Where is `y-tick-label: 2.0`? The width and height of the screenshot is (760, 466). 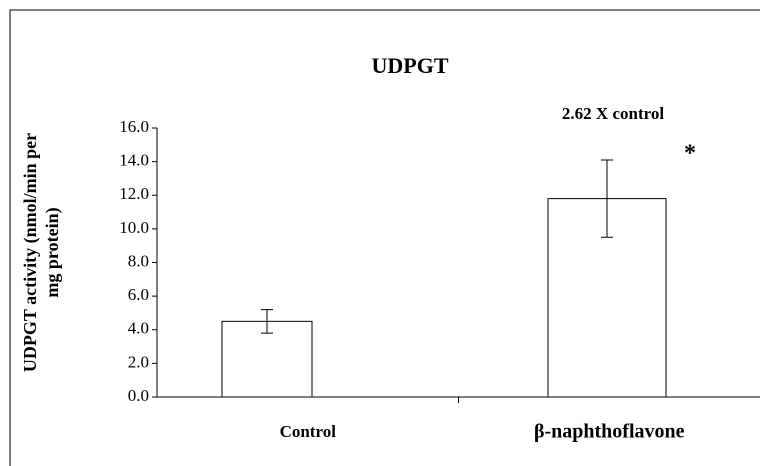 y-tick-label: 2.0 is located at coordinates (138, 361).